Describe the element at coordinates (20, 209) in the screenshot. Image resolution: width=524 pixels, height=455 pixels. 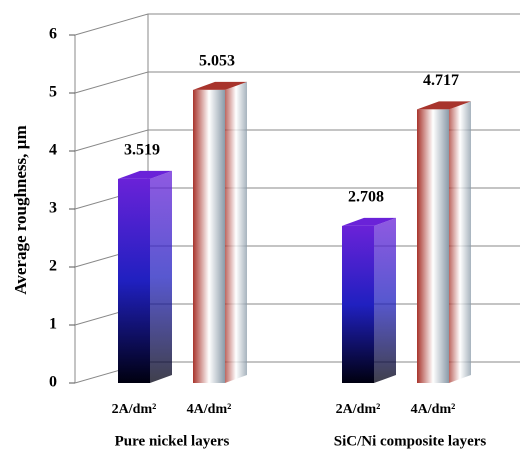
I see `y-axis-title: Average roughness, µm` at that location.